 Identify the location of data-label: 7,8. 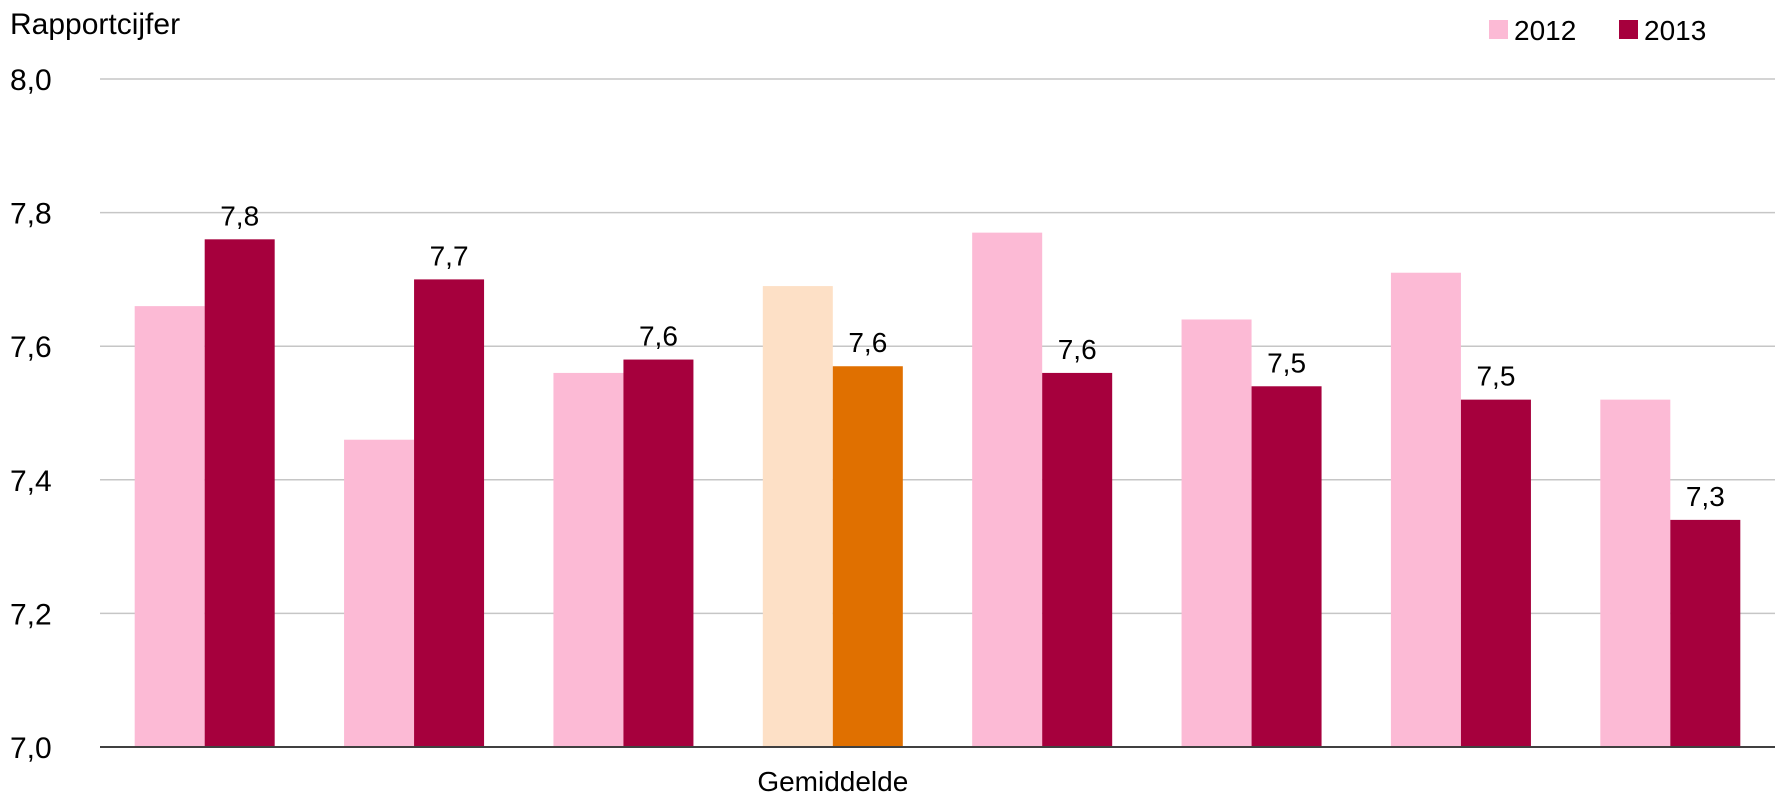
(239, 215).